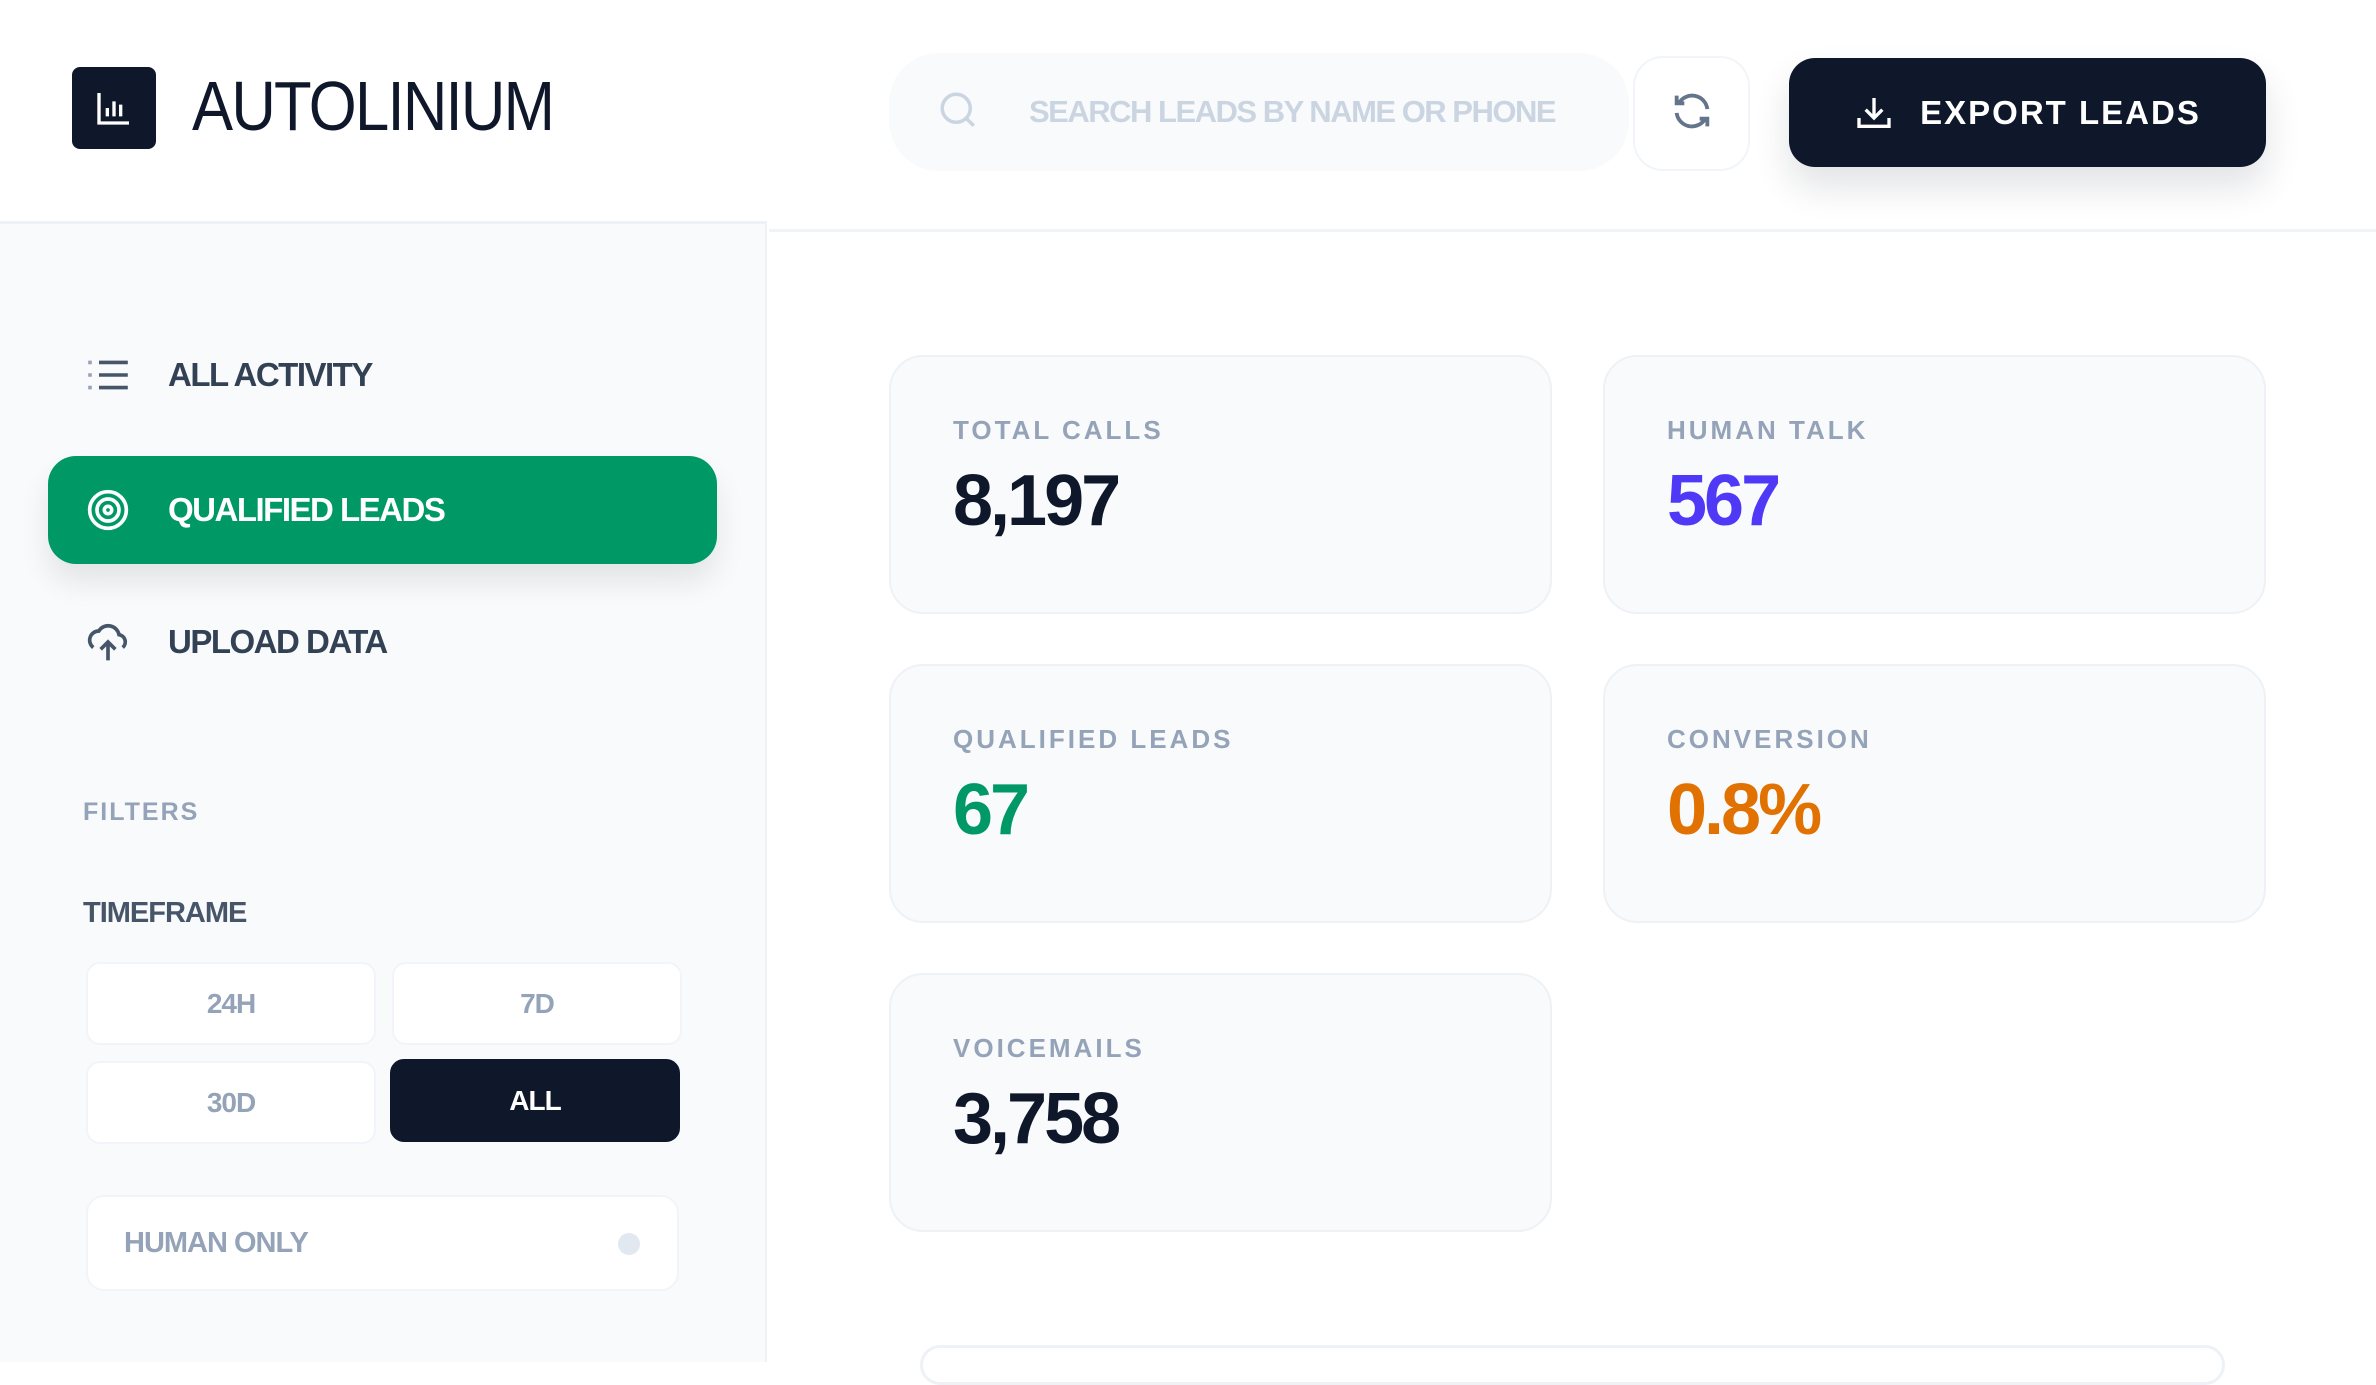 This screenshot has height=1385, width=2376. Describe the element at coordinates (373, 106) in the screenshot. I see `app-title: AUTOLINIUM` at that location.